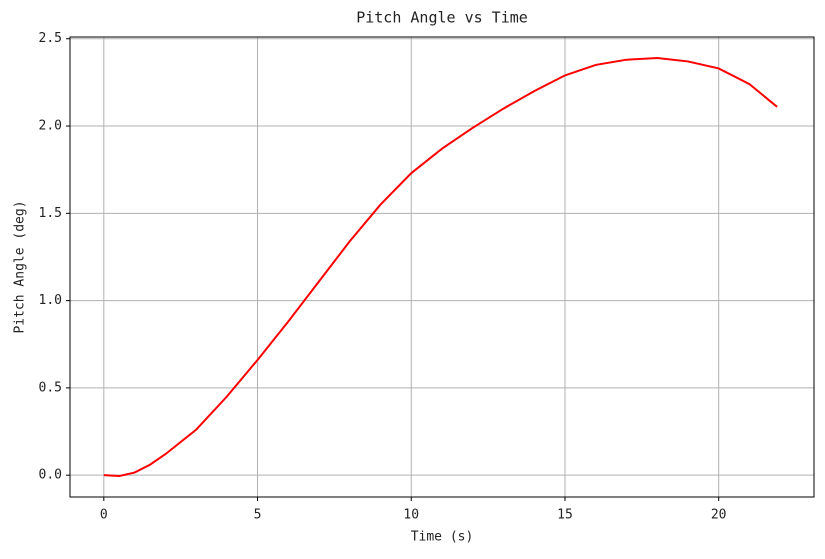 This screenshot has height=559, width=825. What do you see at coordinates (50, 387) in the screenshot?
I see `y-tick-label: 0.5` at bounding box center [50, 387].